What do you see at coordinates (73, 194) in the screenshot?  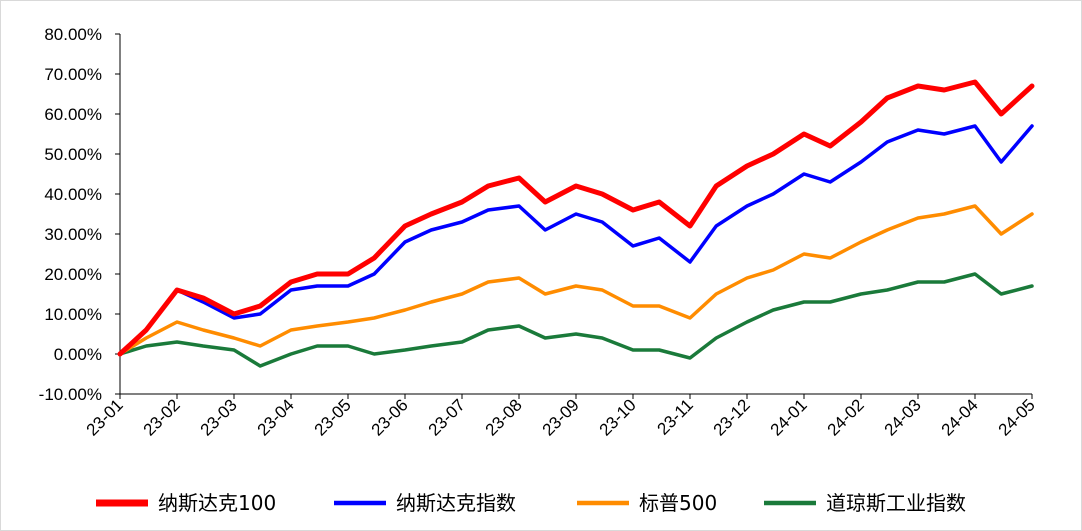 I see `y-tick-label: 40.00%` at bounding box center [73, 194].